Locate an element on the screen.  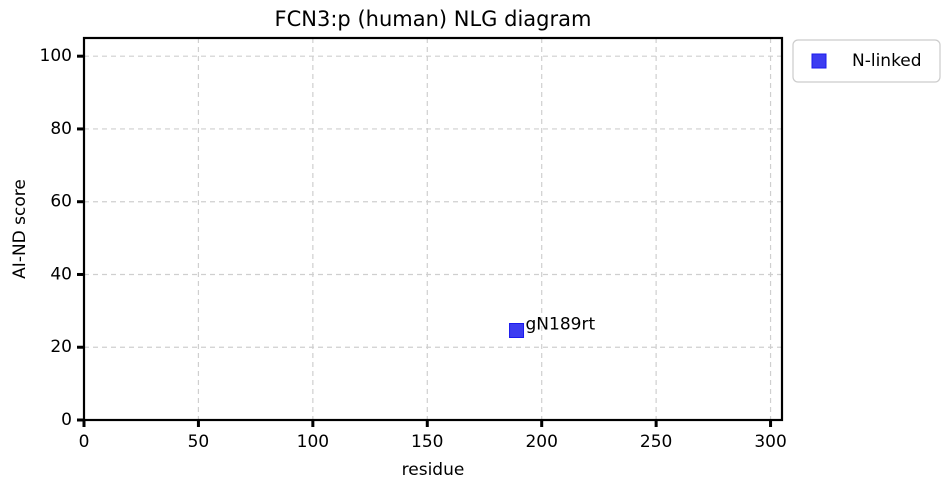
x-tick-label: 150 is located at coordinates (427, 442).